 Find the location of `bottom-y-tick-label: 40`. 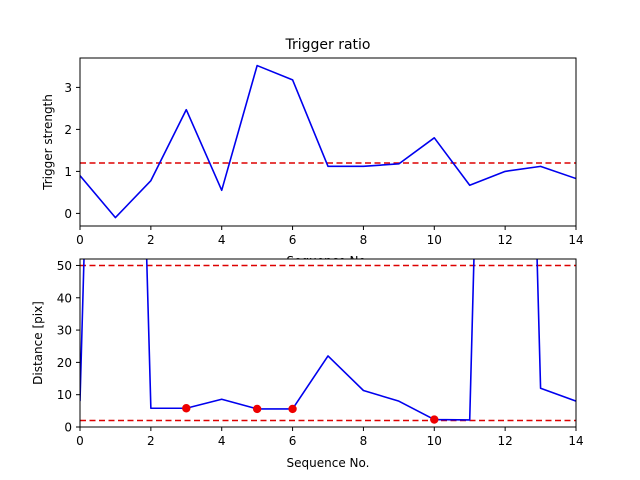

bottom-y-tick-label: 40 is located at coordinates (64, 298).